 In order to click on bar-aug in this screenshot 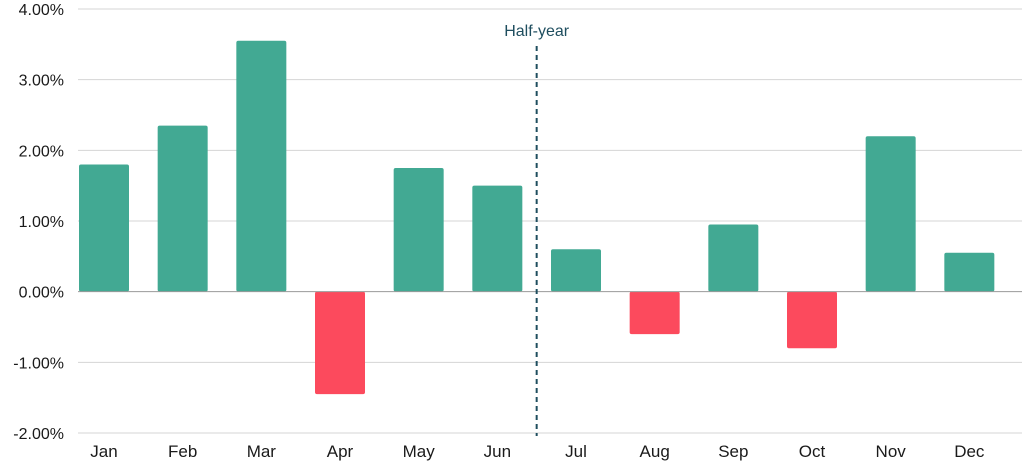, I will do `click(654, 313)`.